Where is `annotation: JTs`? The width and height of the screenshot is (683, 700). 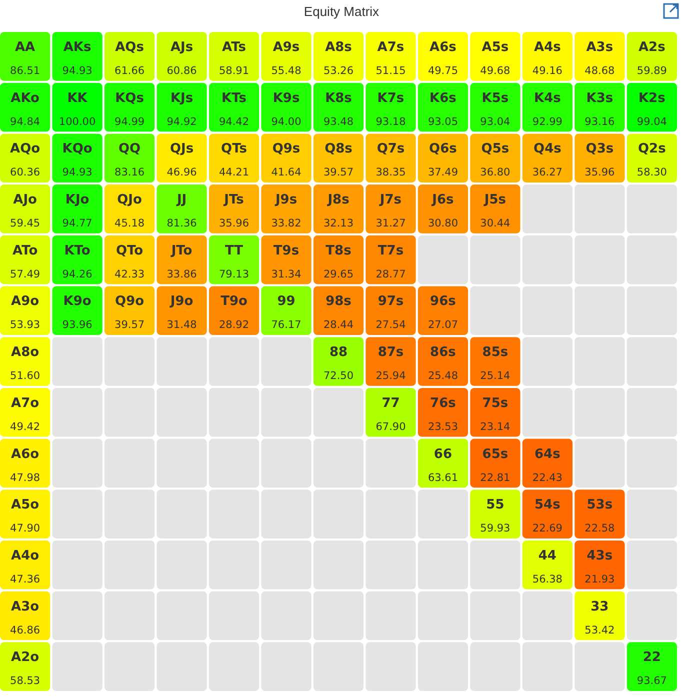
annotation: JTs is located at coordinates (233, 200).